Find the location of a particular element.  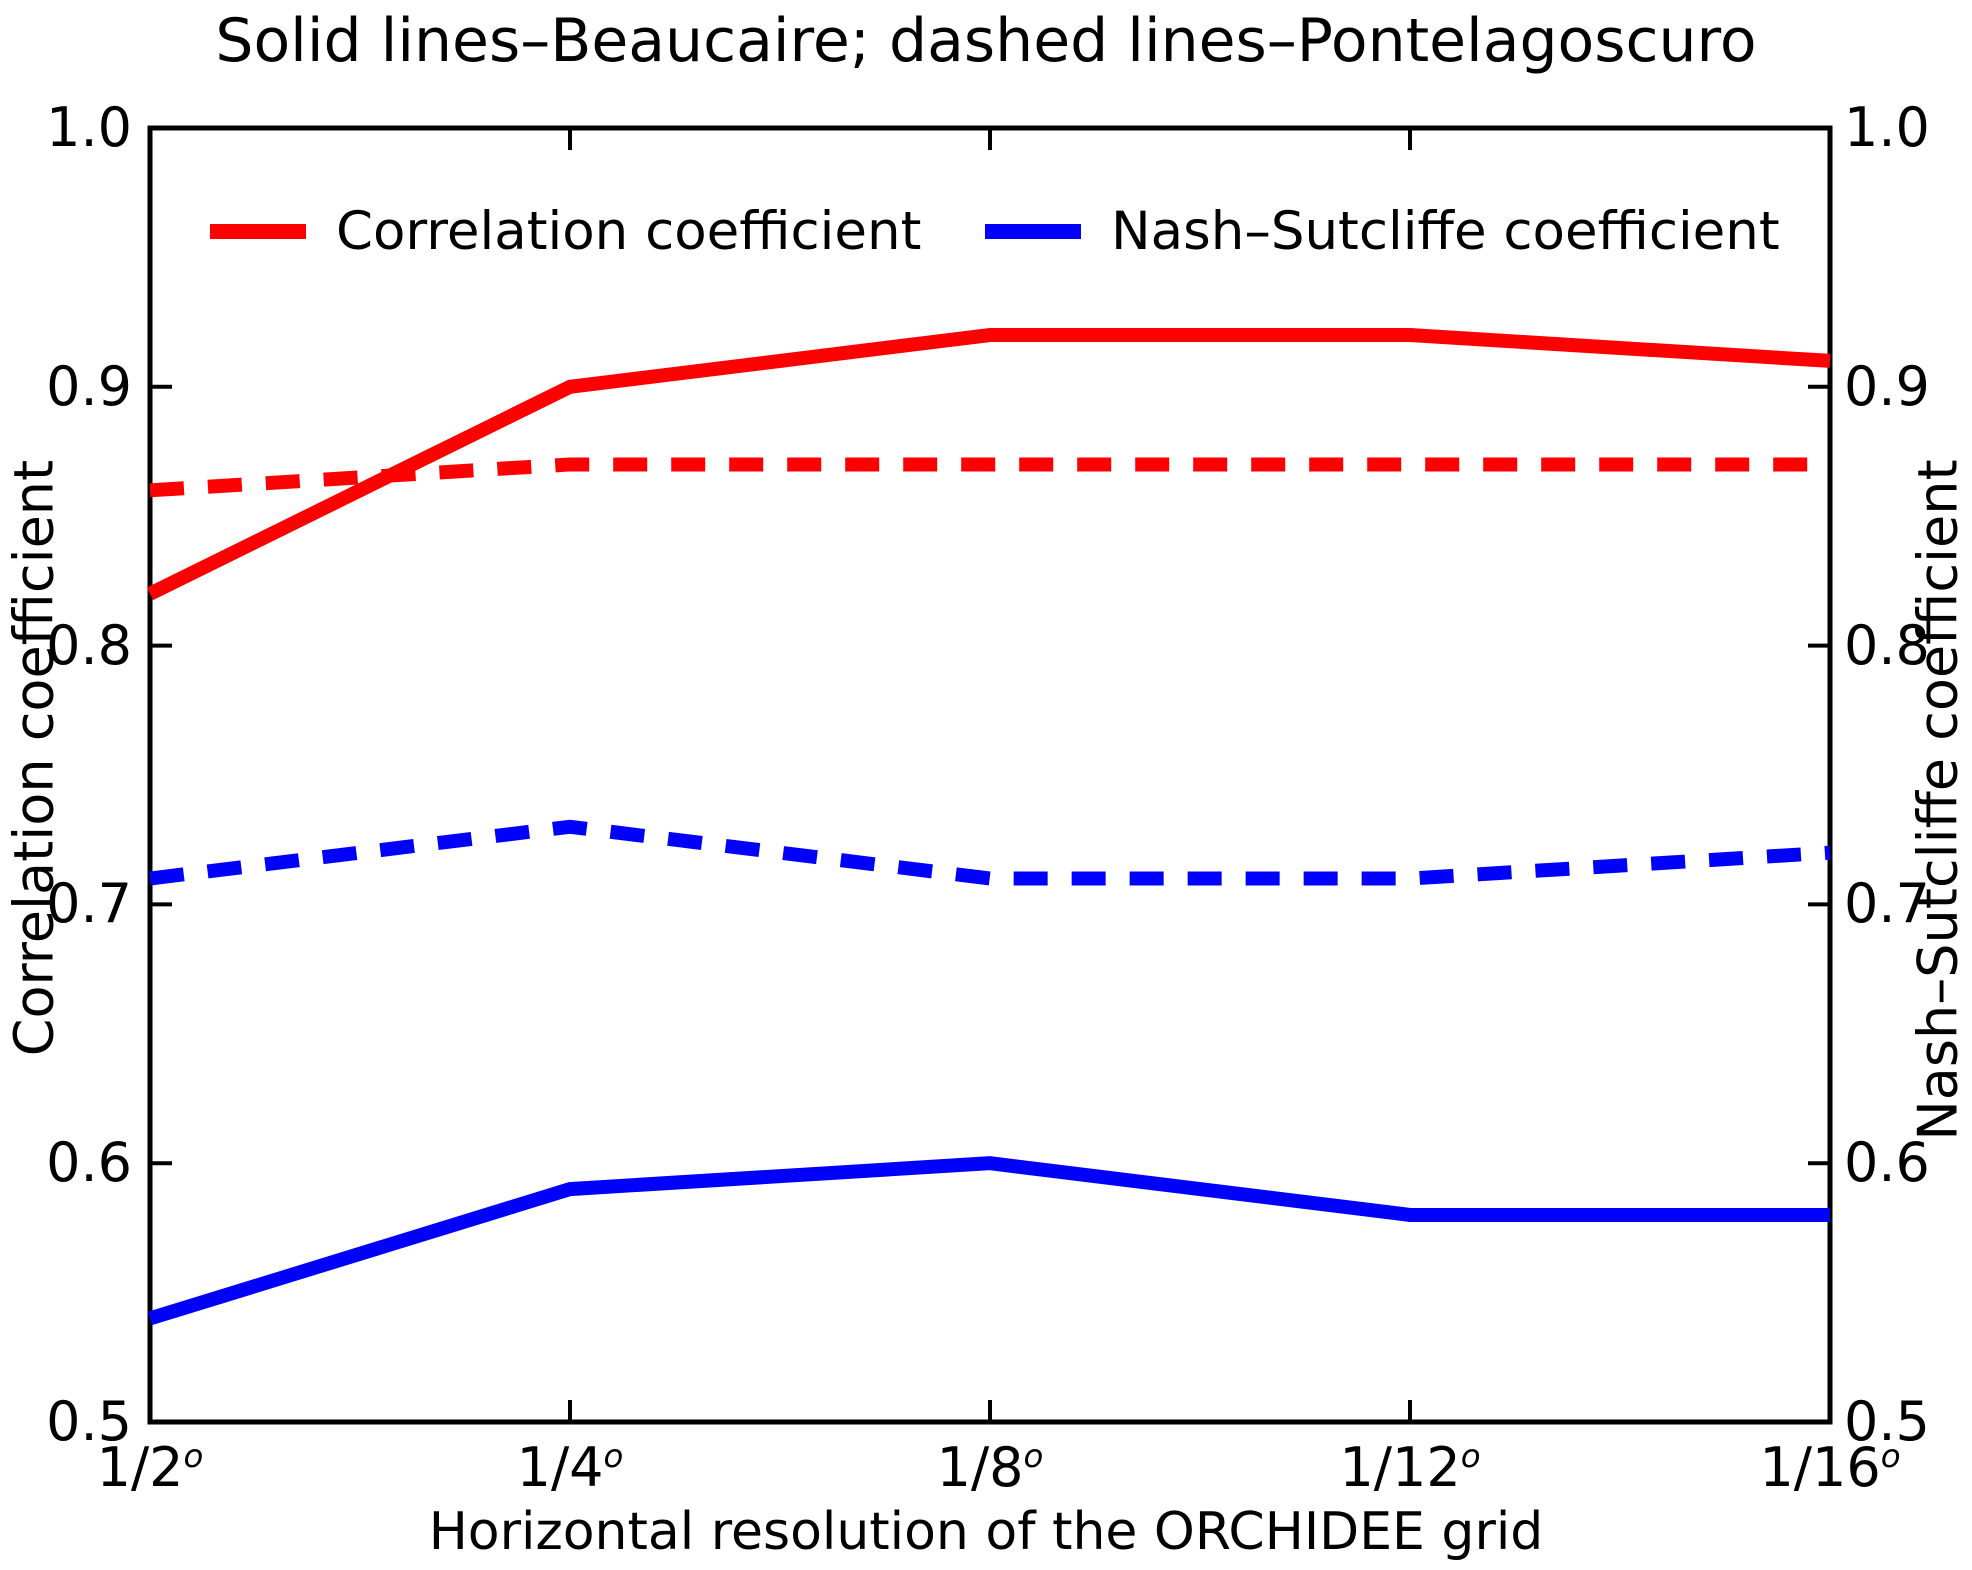

x-tick-label: 1/8o is located at coordinates (990, 1467).